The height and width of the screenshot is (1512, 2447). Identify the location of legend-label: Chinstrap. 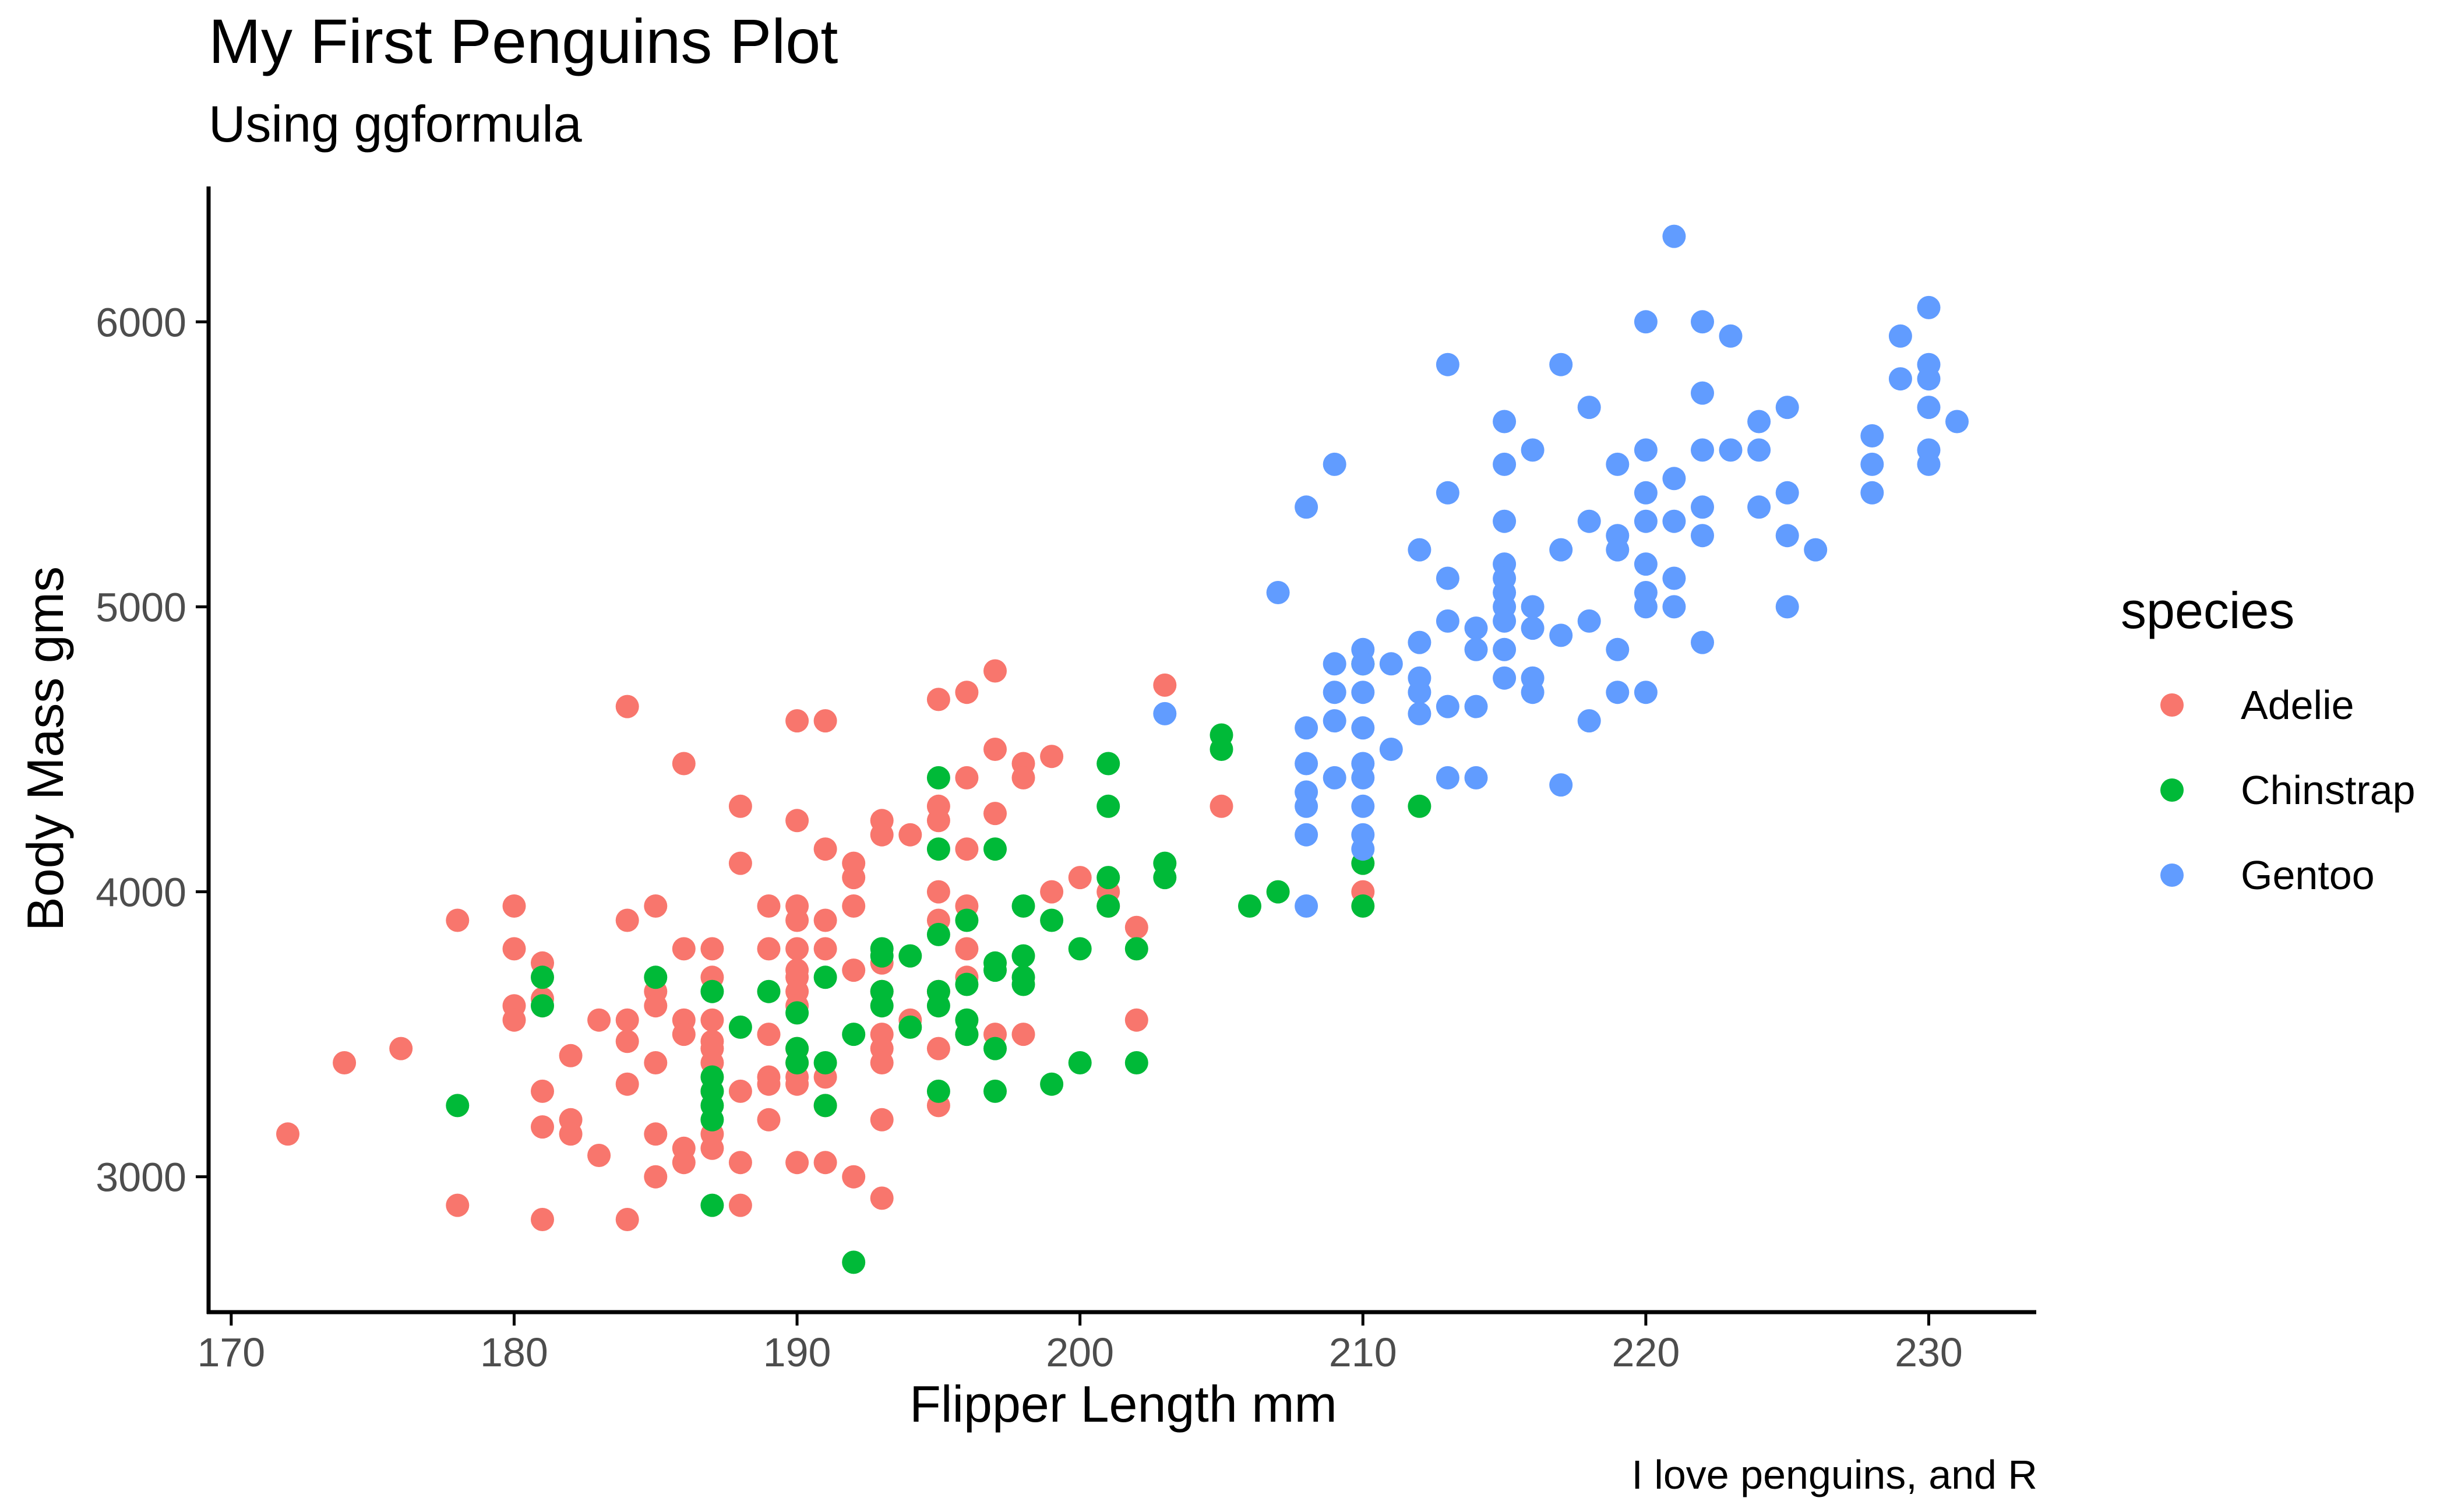
(2328, 790).